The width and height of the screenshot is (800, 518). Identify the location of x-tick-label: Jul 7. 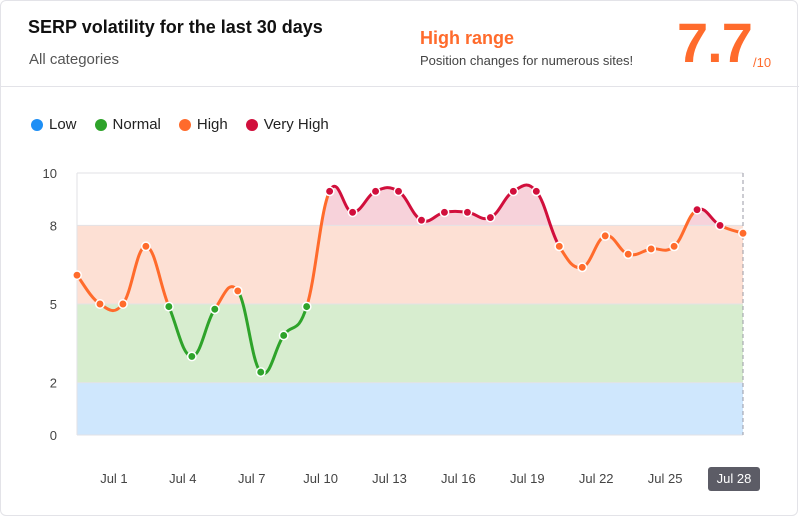
(251, 478).